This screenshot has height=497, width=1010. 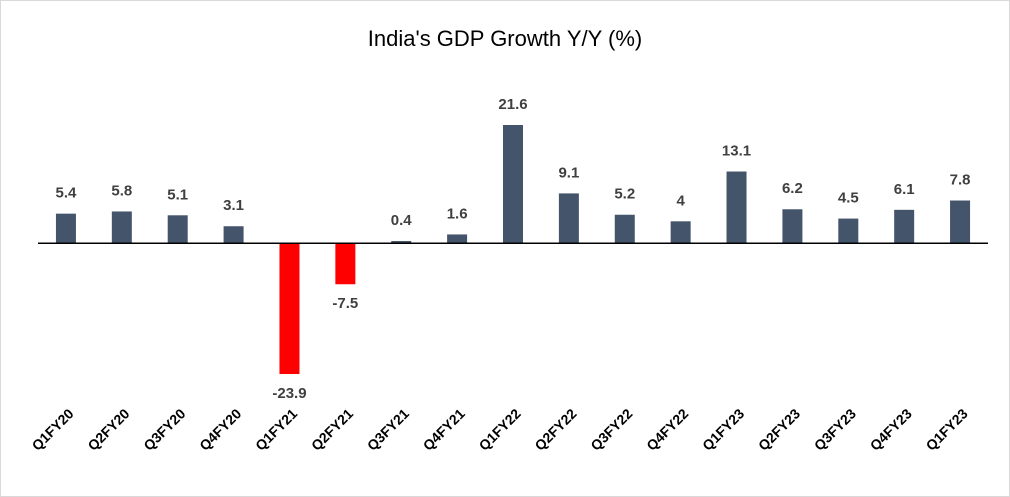 What do you see at coordinates (736, 150) in the screenshot?
I see `value-label: 13.1` at bounding box center [736, 150].